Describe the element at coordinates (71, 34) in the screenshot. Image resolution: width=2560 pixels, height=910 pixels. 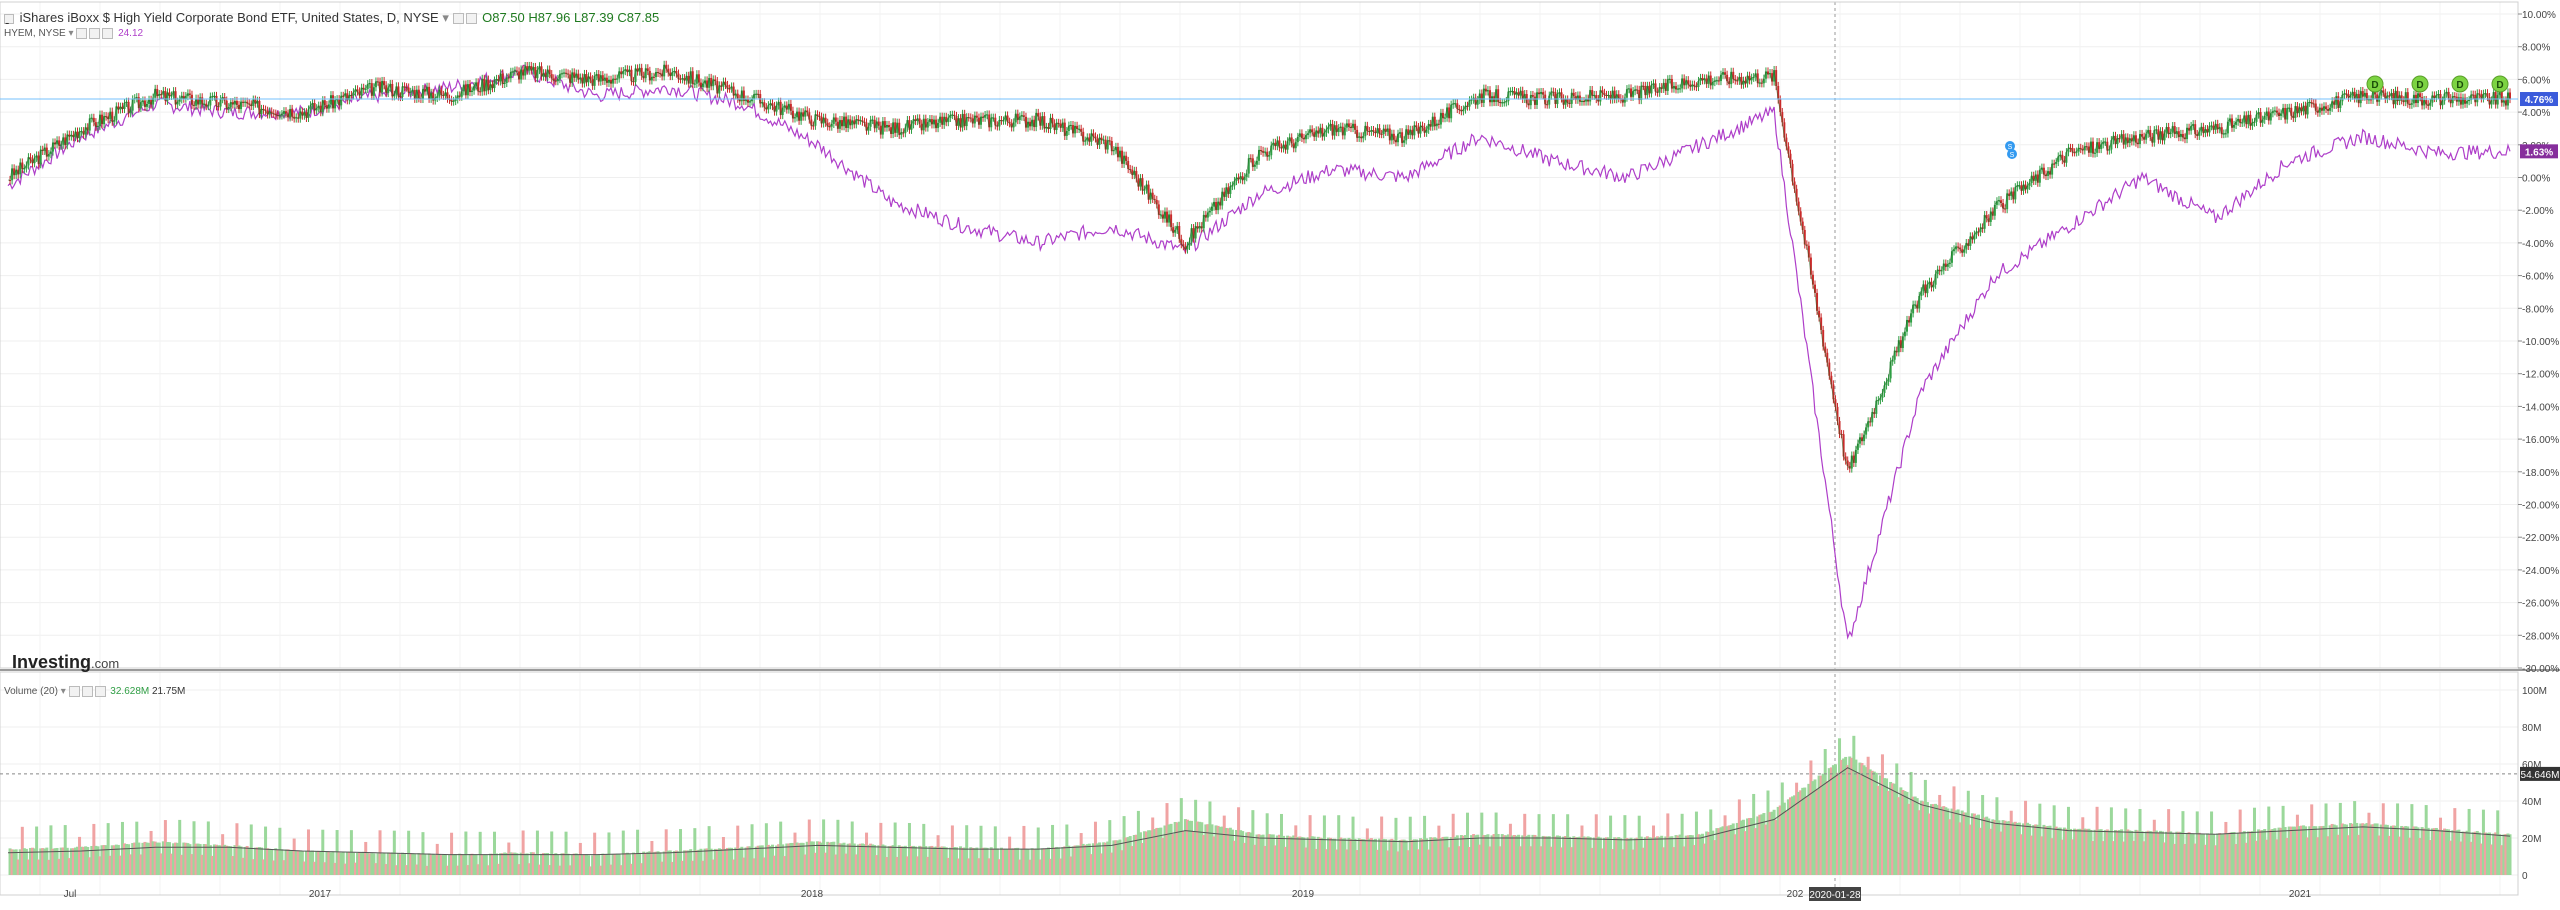
I see `compare-chevron-icon: ▾` at that location.